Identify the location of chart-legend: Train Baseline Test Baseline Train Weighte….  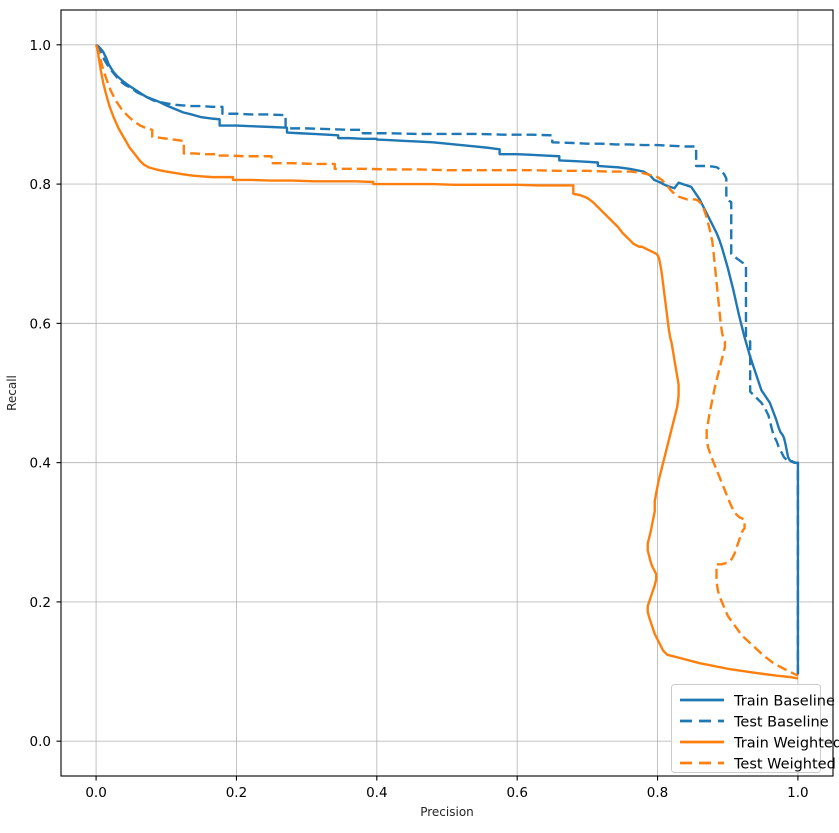
(755, 728).